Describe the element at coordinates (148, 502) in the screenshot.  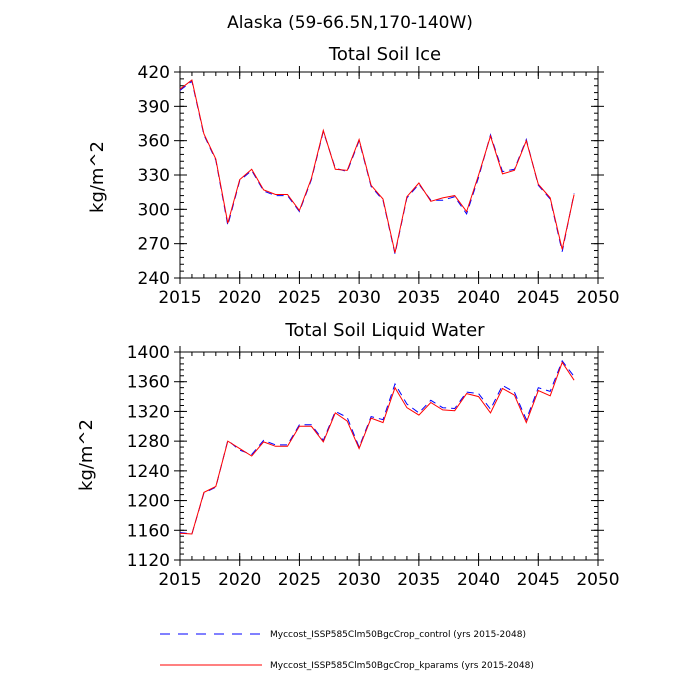
I see `y-tick-label: 1200` at that location.